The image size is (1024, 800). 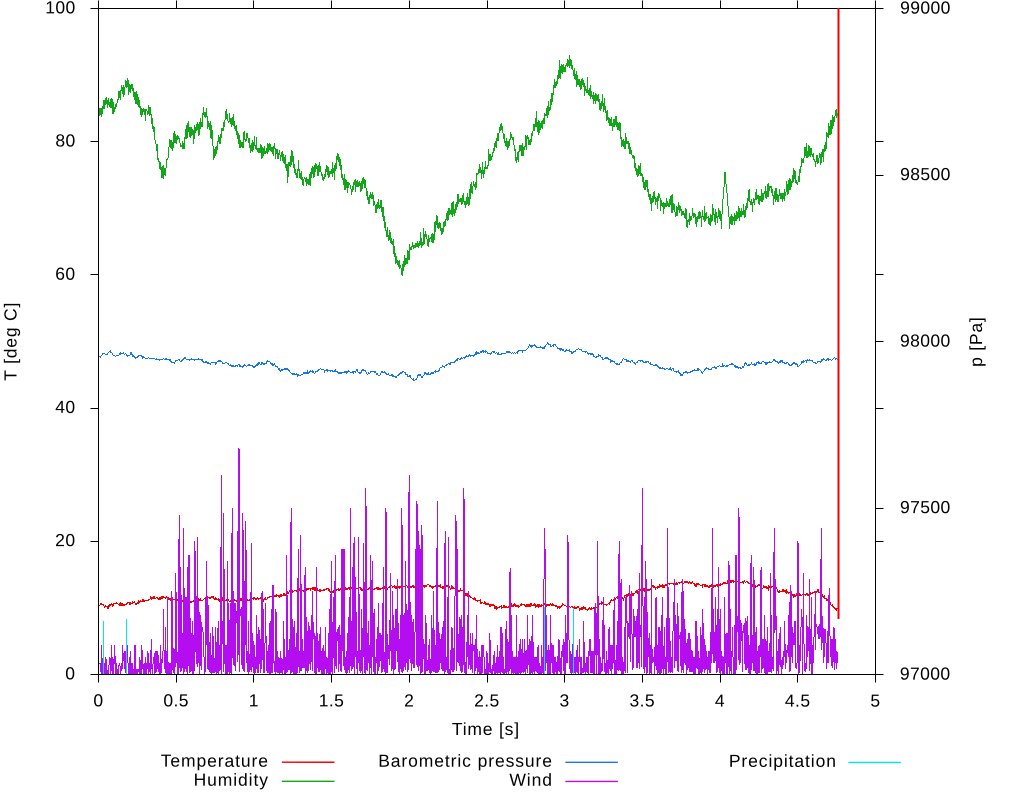 I want to click on svg-text: 98000, so click(x=925, y=341).